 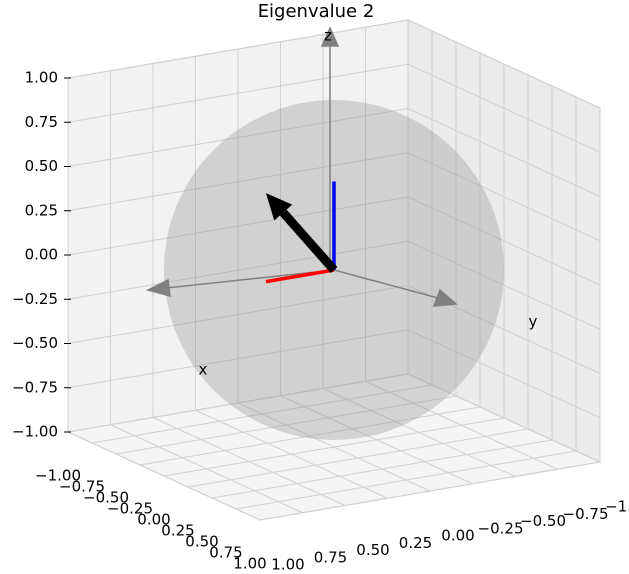 I want to click on chart-title: Eigenvalue 2, so click(x=316, y=11).